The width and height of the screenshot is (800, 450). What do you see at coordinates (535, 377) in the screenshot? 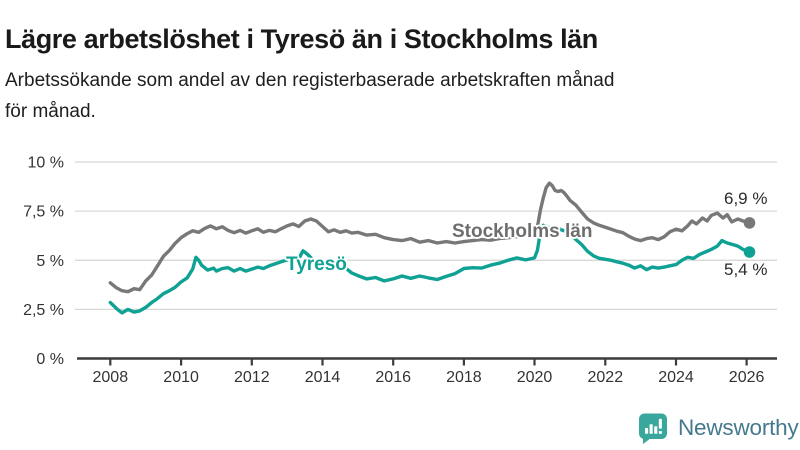
I see `svg-text: 2020` at bounding box center [535, 377].